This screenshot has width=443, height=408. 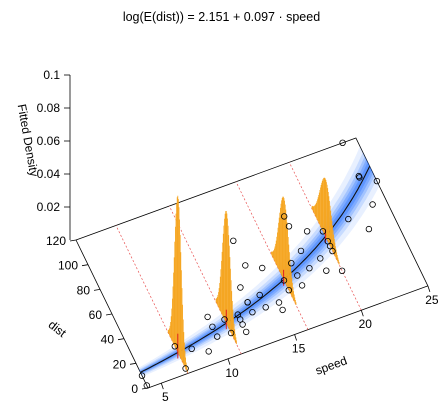 I want to click on chart-title: log(E(dist)) = 2.151 + 0.097 · speed, so click(x=221, y=17).